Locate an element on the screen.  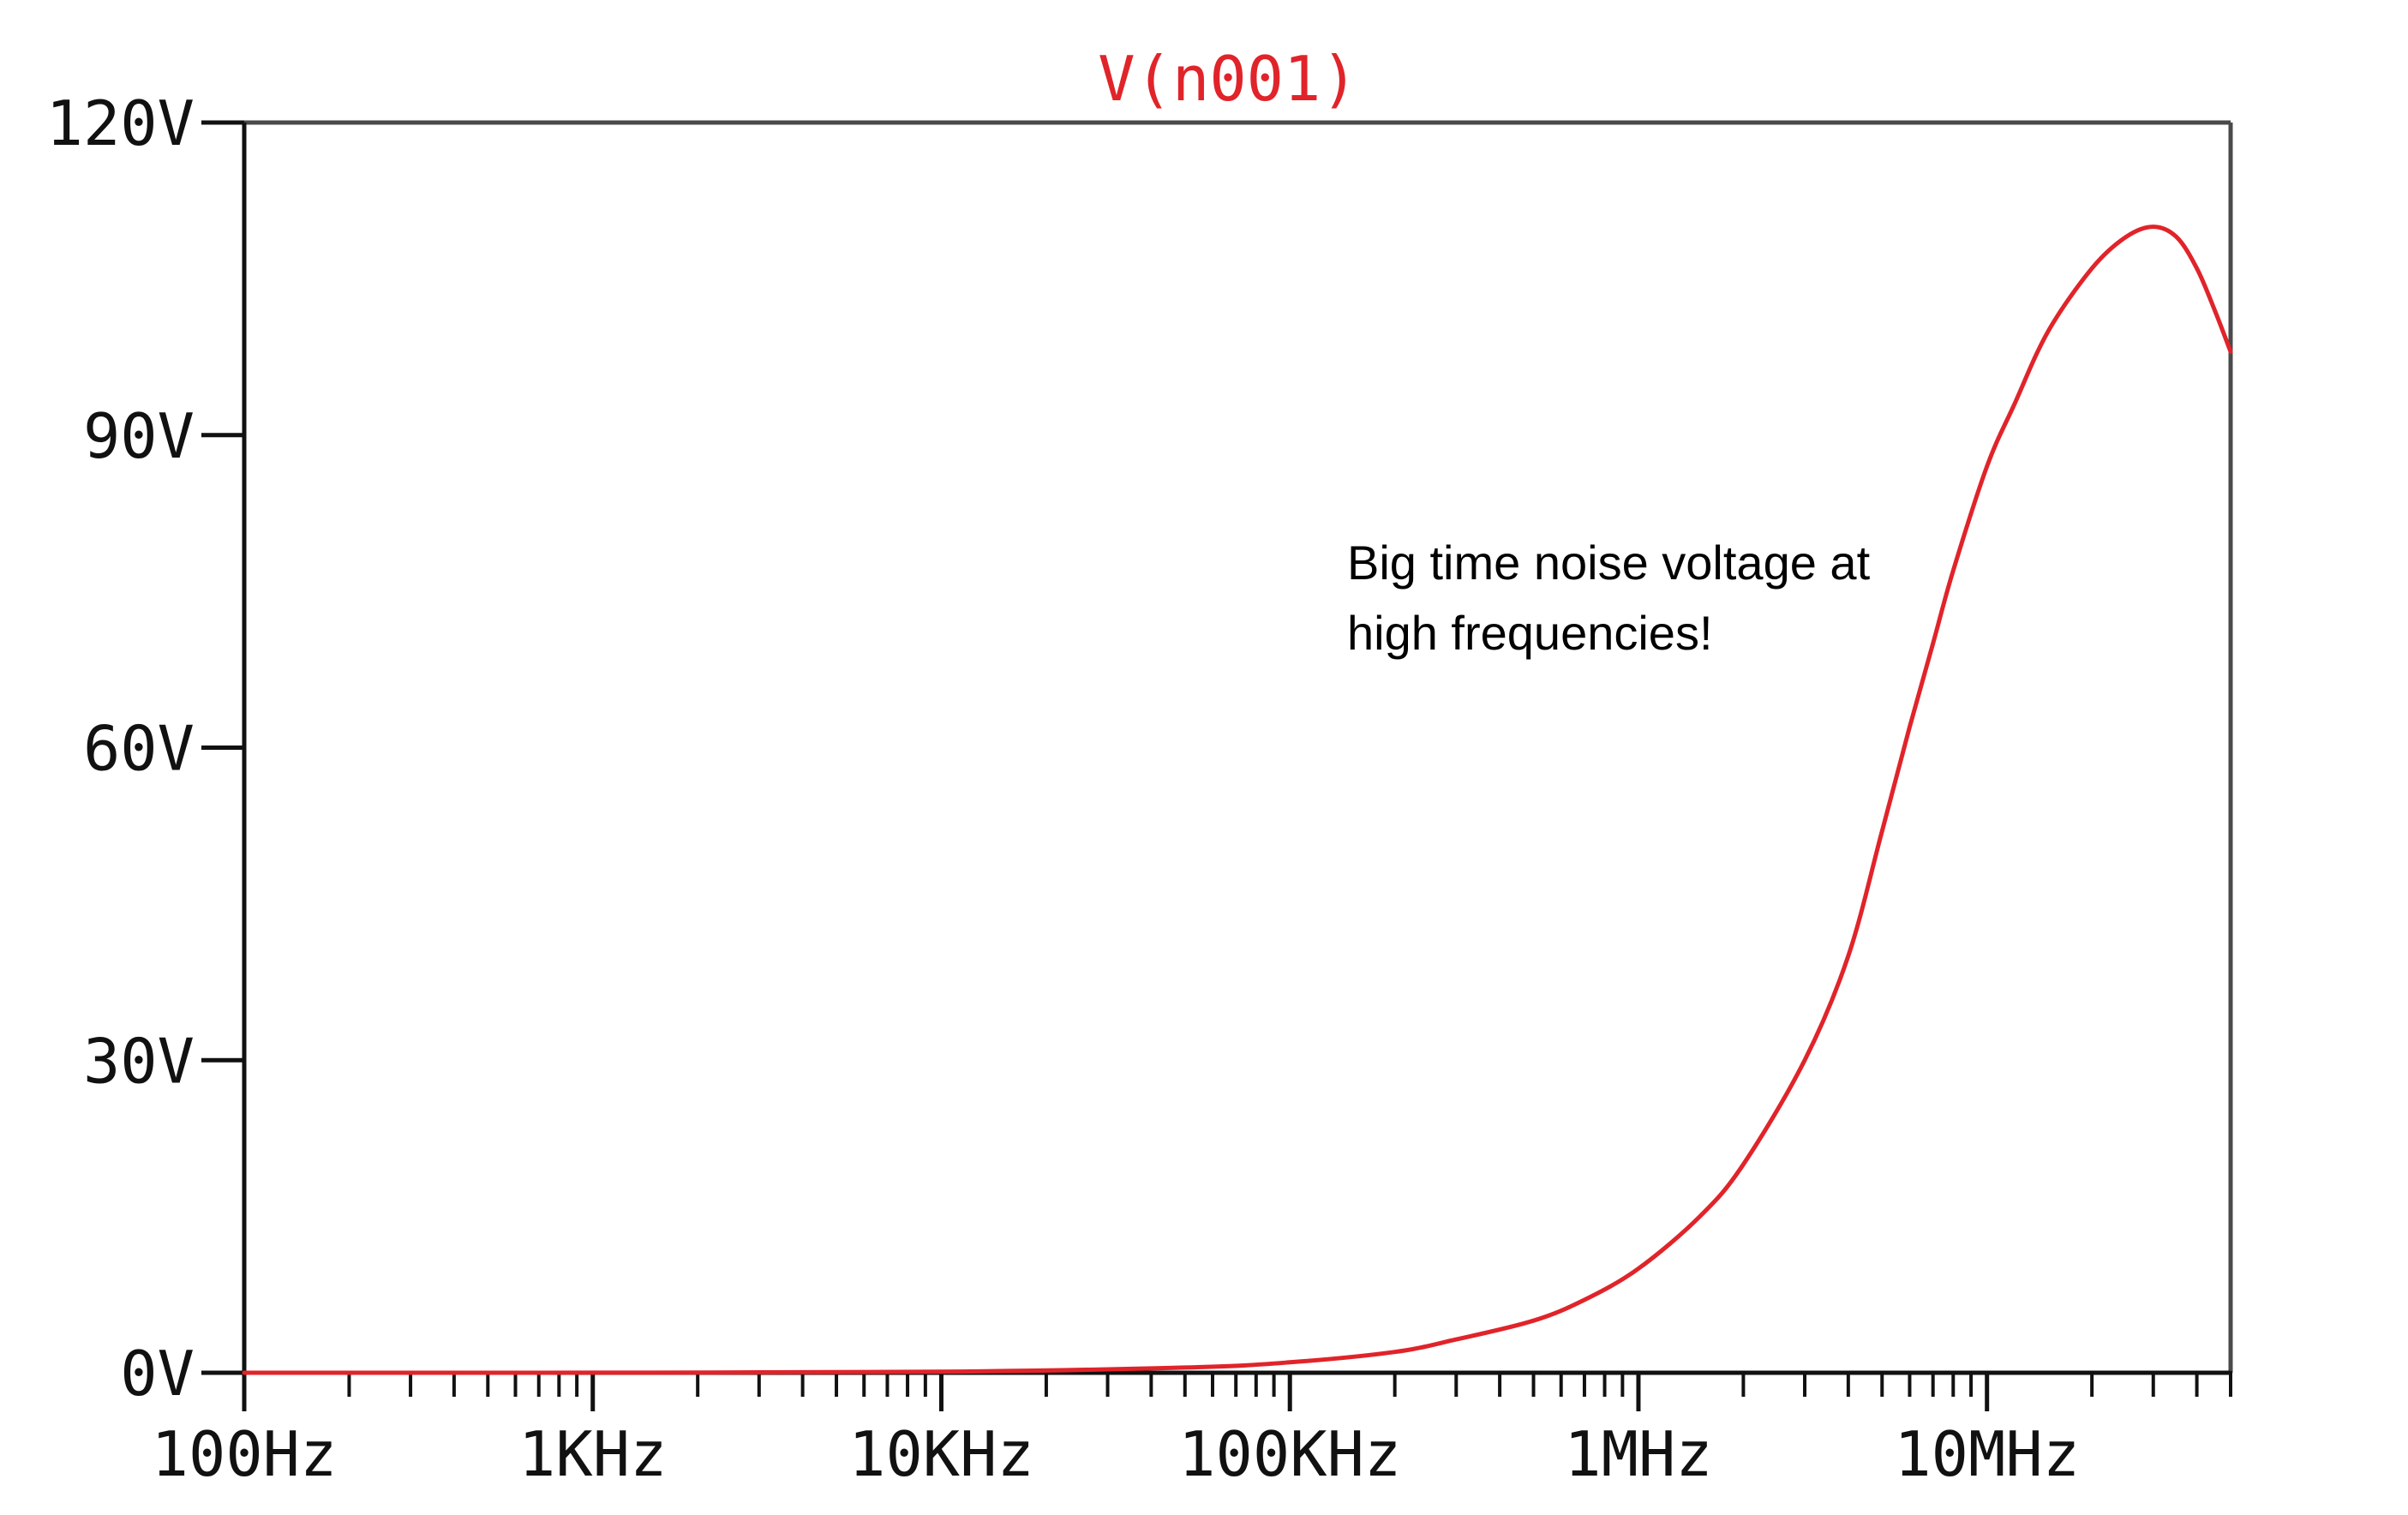
annotation-line-1: Big time noise voltage at is located at coordinates (1609, 563).